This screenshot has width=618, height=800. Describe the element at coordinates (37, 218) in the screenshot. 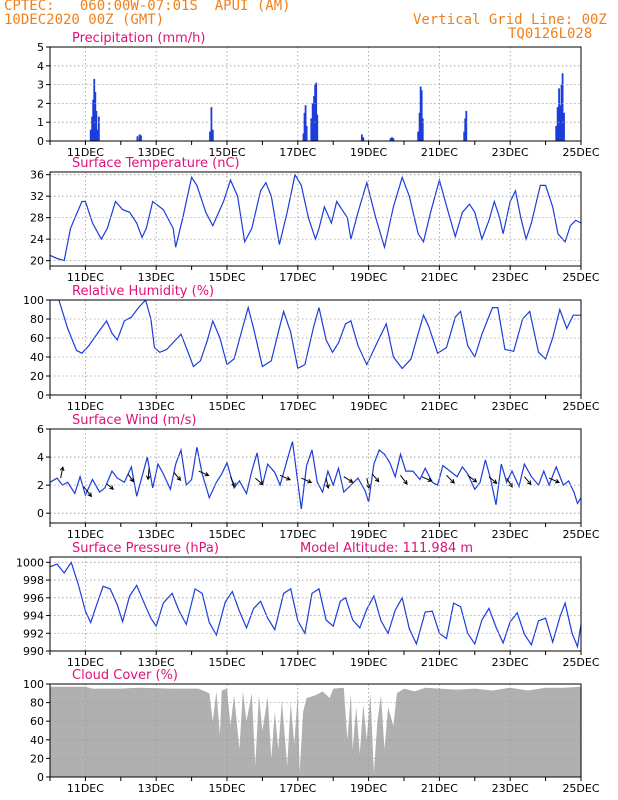

I see `y-tick-label: 28` at that location.